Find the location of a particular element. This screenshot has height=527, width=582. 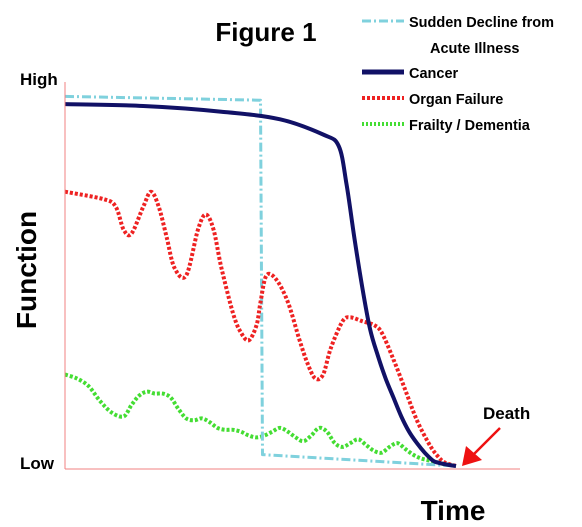

death-arrow-shaft is located at coordinates (487, 441).